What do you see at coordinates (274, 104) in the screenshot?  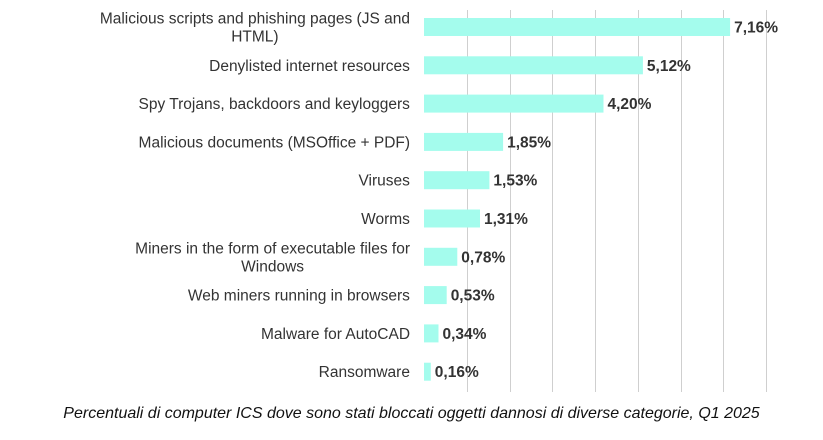 I see `category-label: Spy Trojans, backdoors and keyloggers` at bounding box center [274, 104].